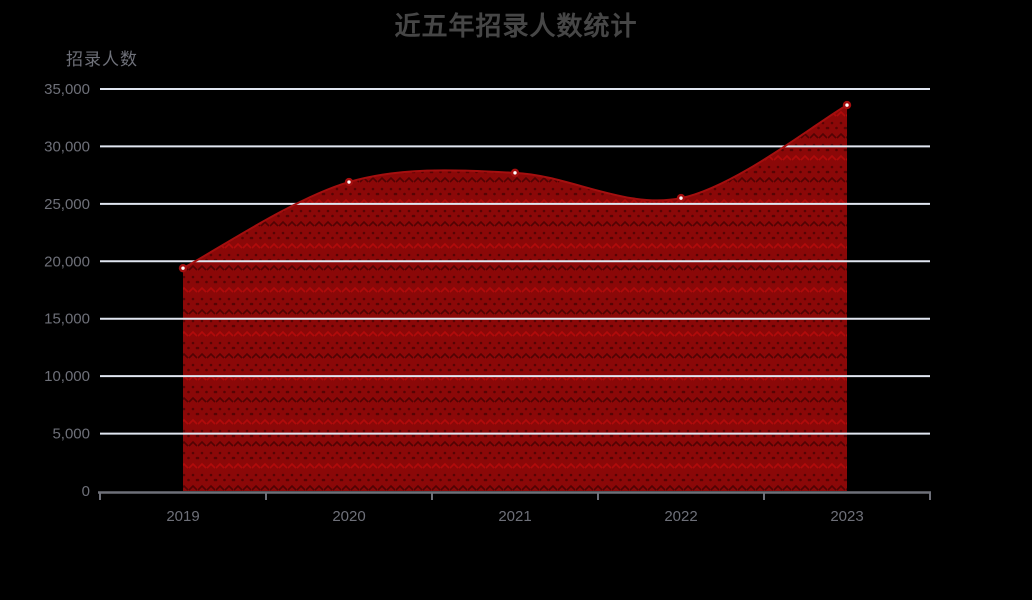  What do you see at coordinates (67, 146) in the screenshot?
I see `y-tick-label: 30,000` at bounding box center [67, 146].